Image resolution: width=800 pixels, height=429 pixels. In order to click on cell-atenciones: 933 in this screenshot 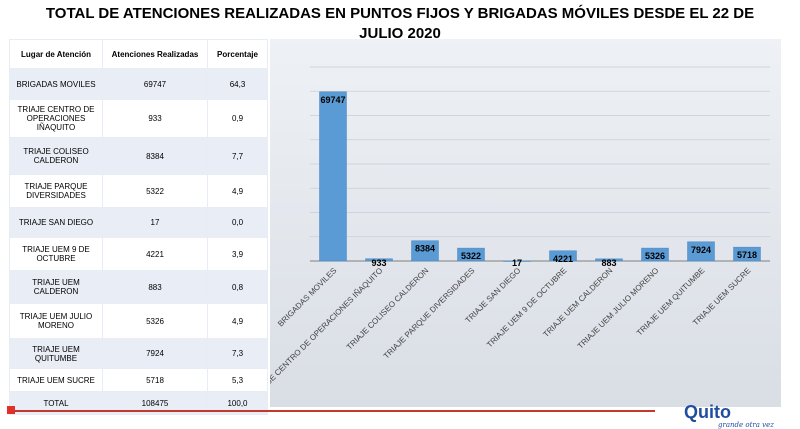, I will do `click(155, 118)`.